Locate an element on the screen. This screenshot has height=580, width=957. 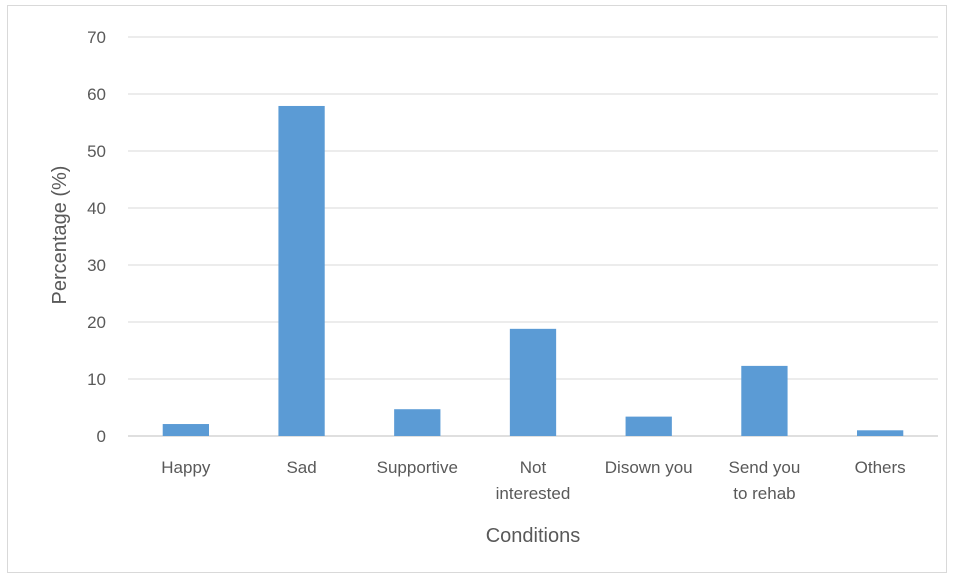
y-tick-label: 20 is located at coordinates (96, 322).